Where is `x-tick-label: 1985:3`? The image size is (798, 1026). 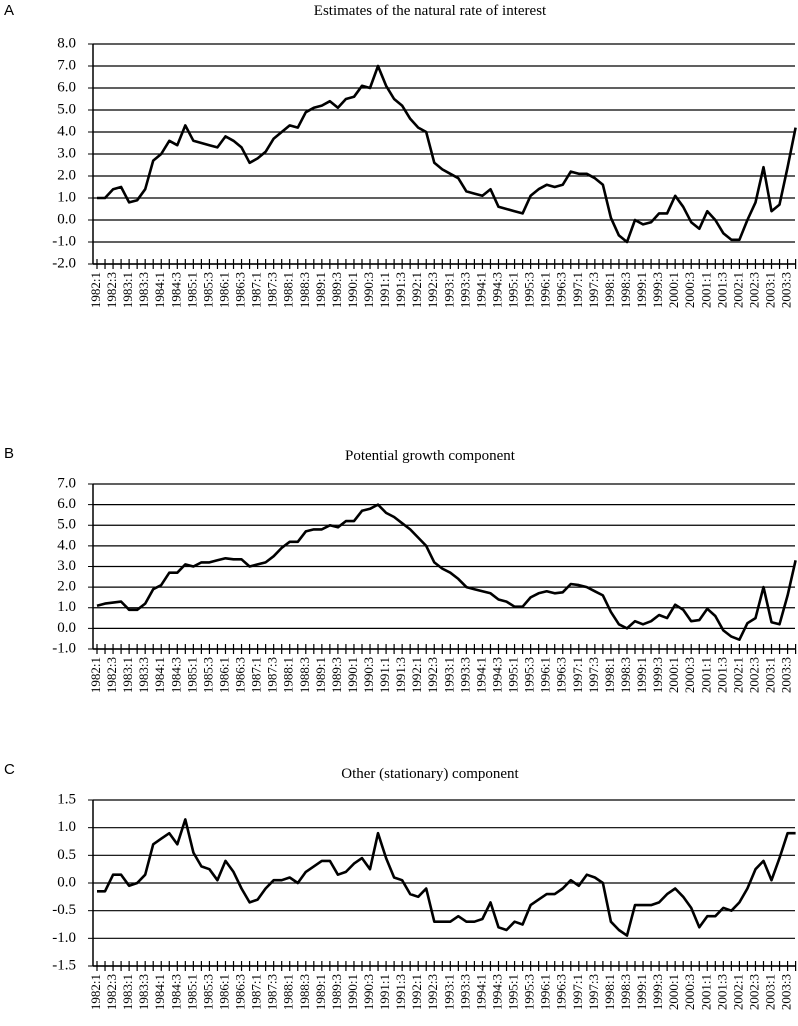
x-tick-label: 1985:3 is located at coordinates (207, 290).